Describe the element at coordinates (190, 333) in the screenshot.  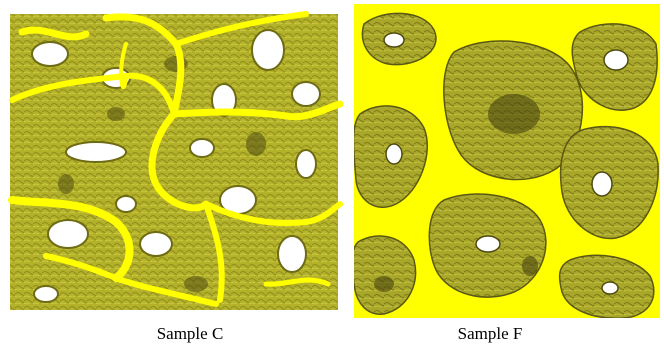
I see `sample-c-caption: Sample C` at that location.